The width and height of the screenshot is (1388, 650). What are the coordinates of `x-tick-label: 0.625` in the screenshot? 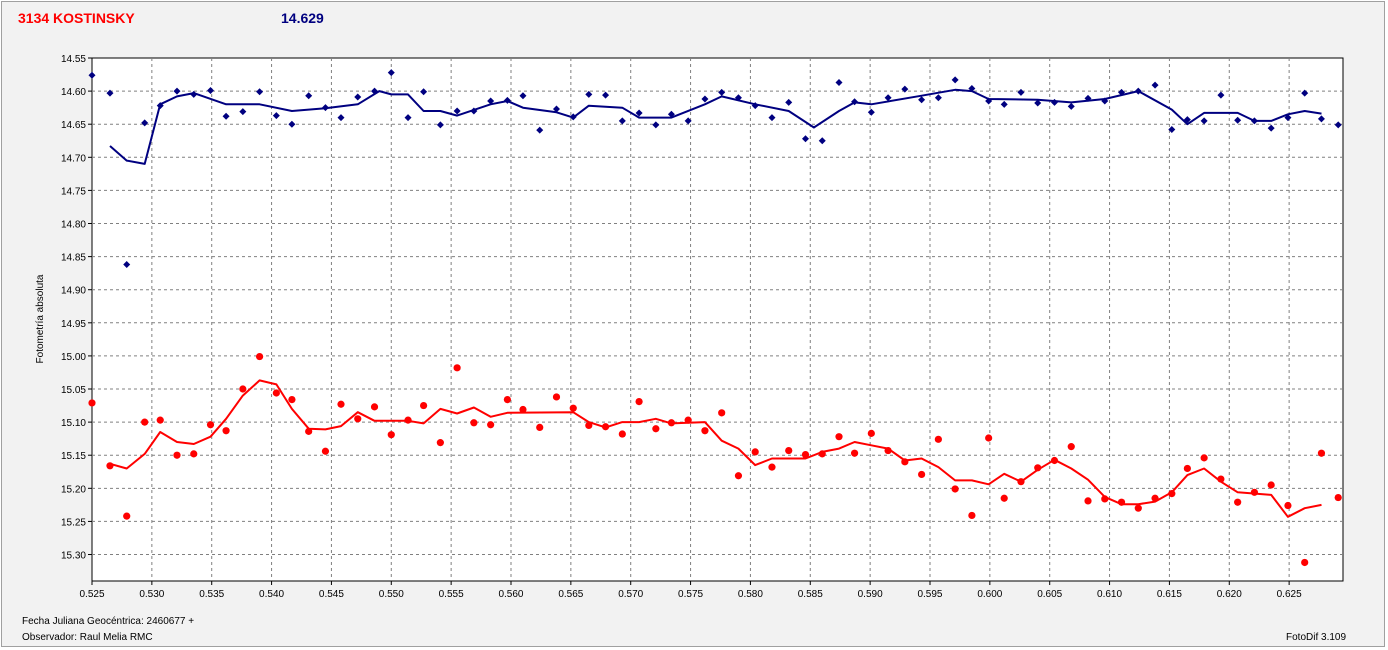 It's located at (1289, 594).